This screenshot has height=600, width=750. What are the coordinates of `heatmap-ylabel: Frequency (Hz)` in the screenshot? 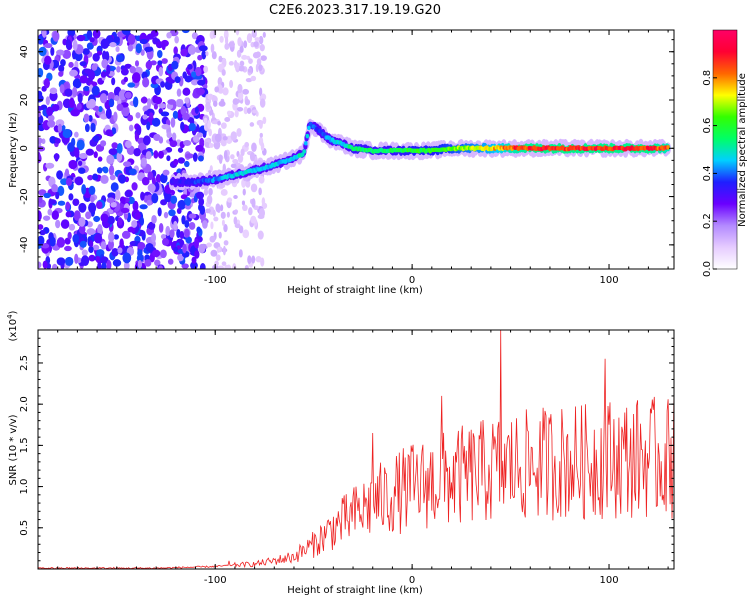 It's located at (13, 150).